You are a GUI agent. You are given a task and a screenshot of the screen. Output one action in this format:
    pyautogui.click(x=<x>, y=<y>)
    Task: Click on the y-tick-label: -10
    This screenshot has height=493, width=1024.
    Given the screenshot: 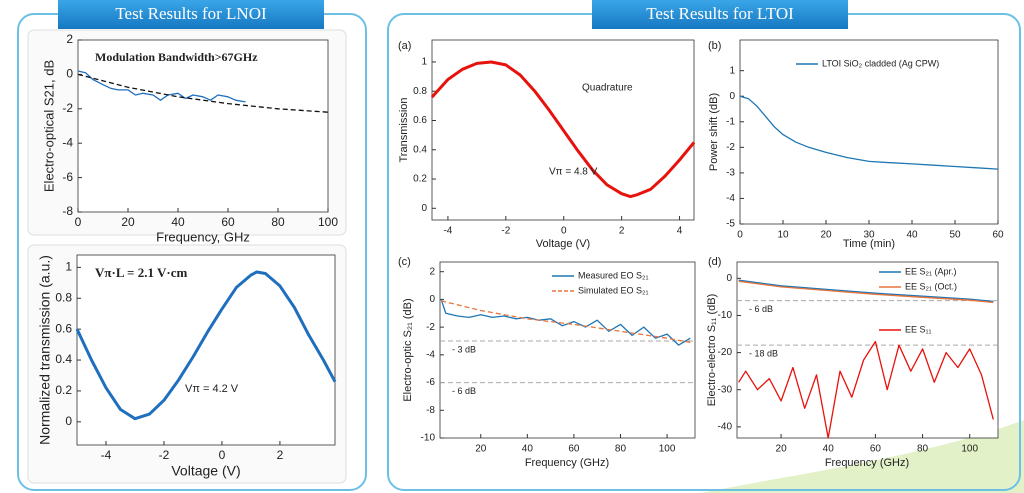 What is the action you would take?
    pyautogui.click(x=725, y=315)
    